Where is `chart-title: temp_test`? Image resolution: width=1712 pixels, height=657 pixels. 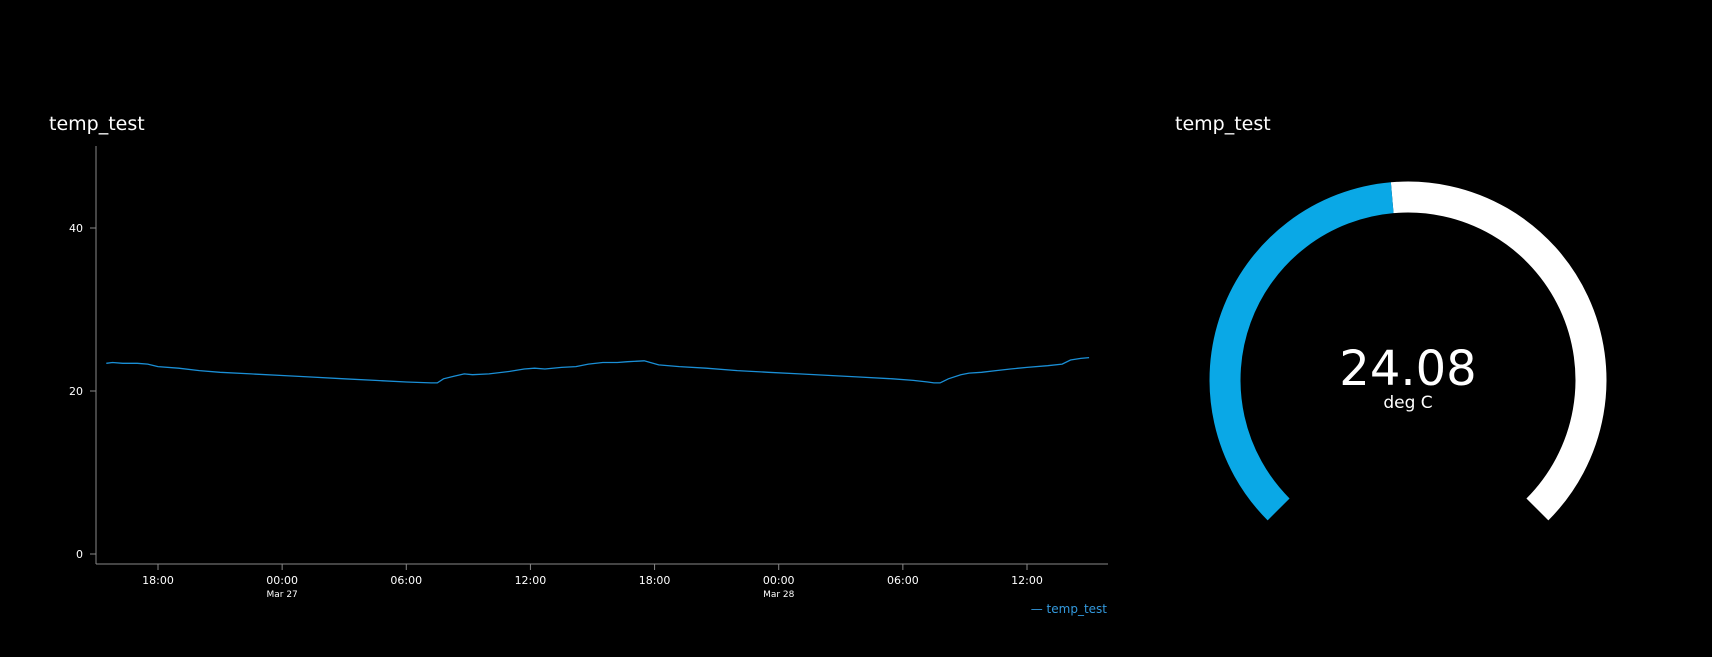
chart-title: temp_test is located at coordinates (97, 124).